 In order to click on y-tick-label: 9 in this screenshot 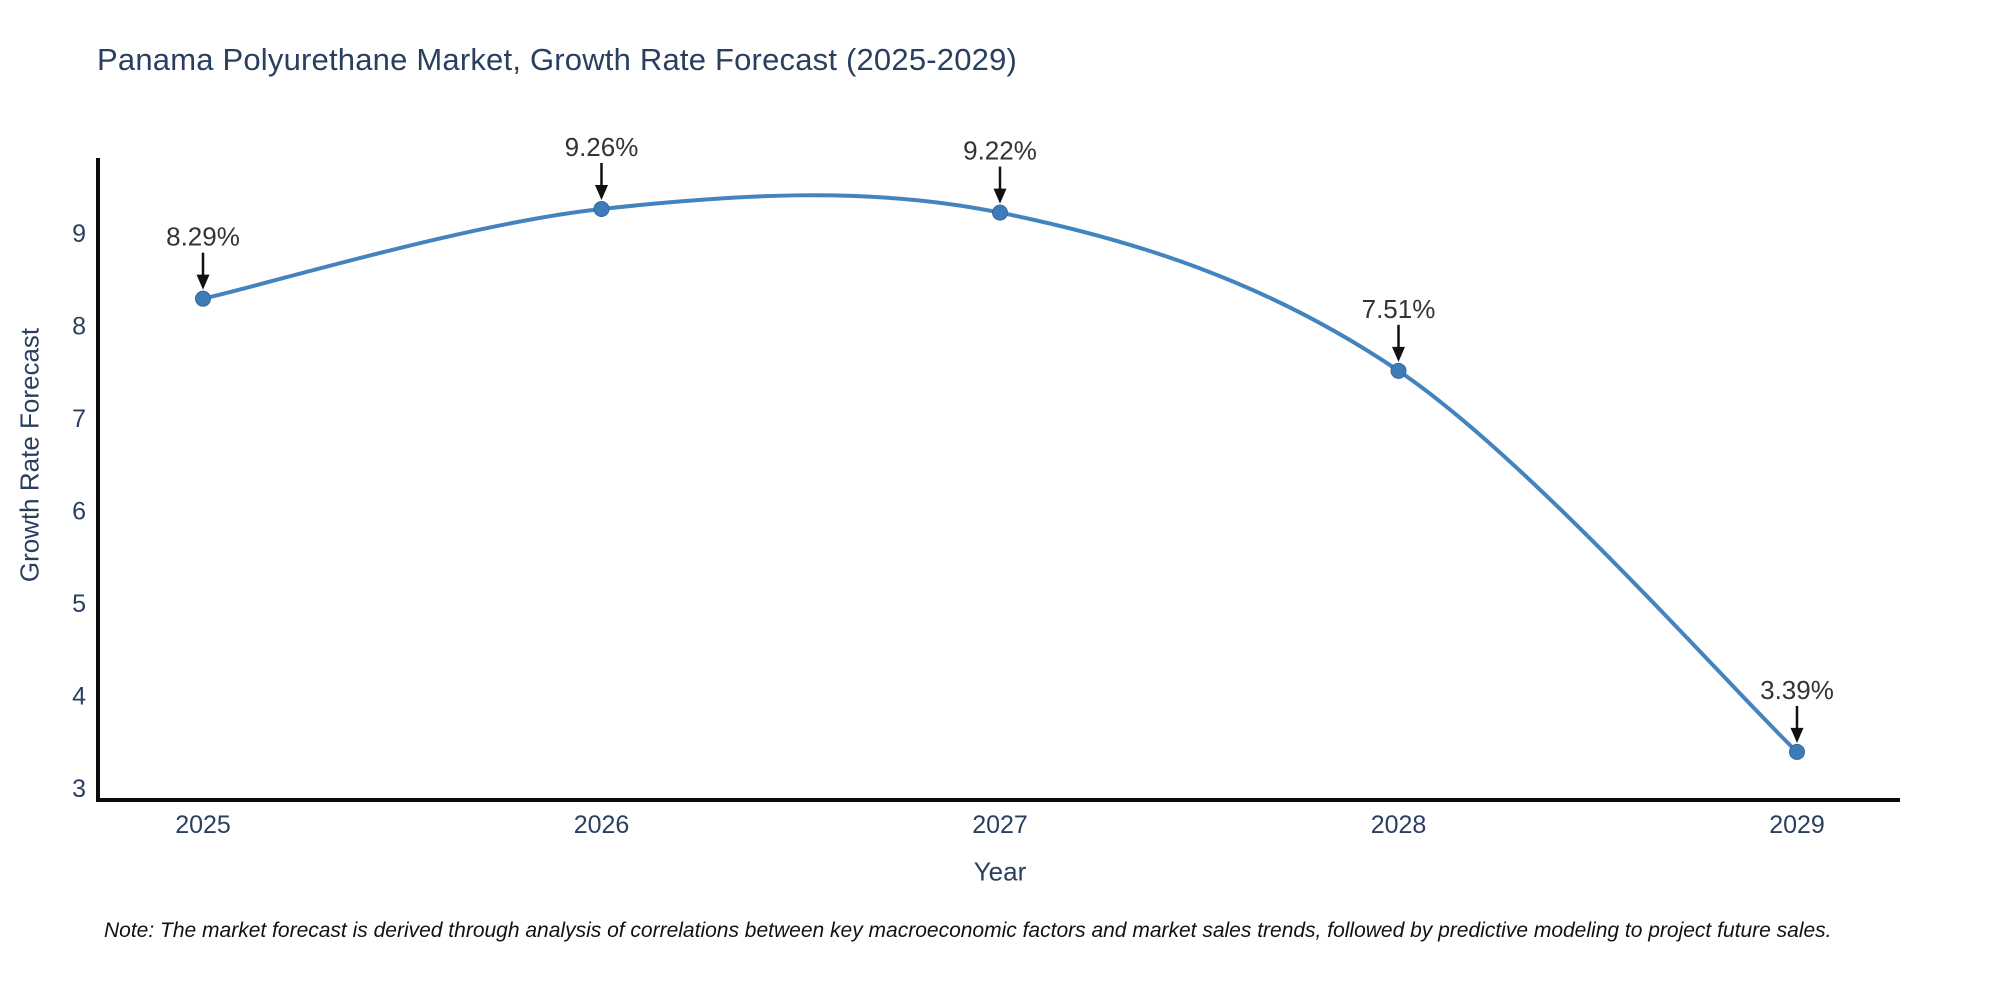, I will do `click(79, 234)`.